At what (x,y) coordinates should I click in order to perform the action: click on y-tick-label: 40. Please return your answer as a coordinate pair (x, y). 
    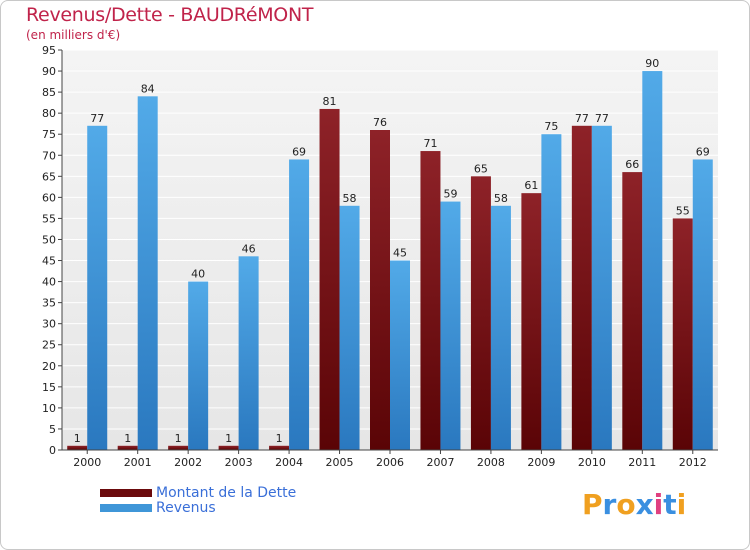
    Looking at the image, I should click on (49, 282).